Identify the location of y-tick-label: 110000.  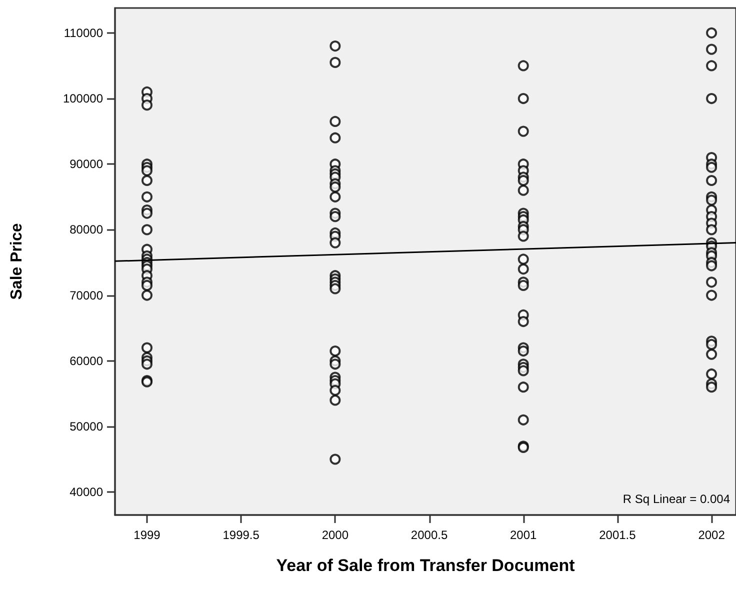
(84, 33).